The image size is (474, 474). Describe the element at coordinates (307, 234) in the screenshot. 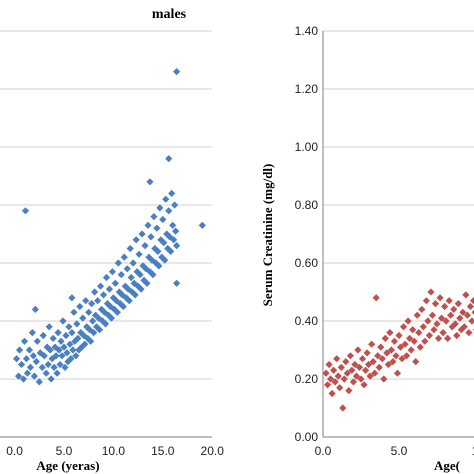

I see `right-y-tick-labels: 0.00 0.20 0.40 0.60 0.80 1.00 1.20 1.40` at that location.